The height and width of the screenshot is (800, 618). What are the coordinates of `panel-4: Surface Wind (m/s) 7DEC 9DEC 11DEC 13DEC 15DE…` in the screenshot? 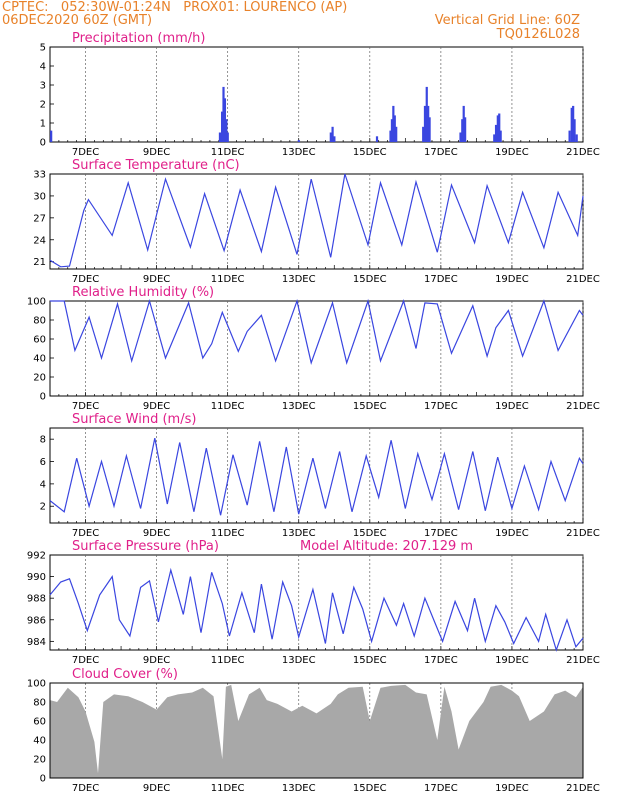 It's located at (320, 475).